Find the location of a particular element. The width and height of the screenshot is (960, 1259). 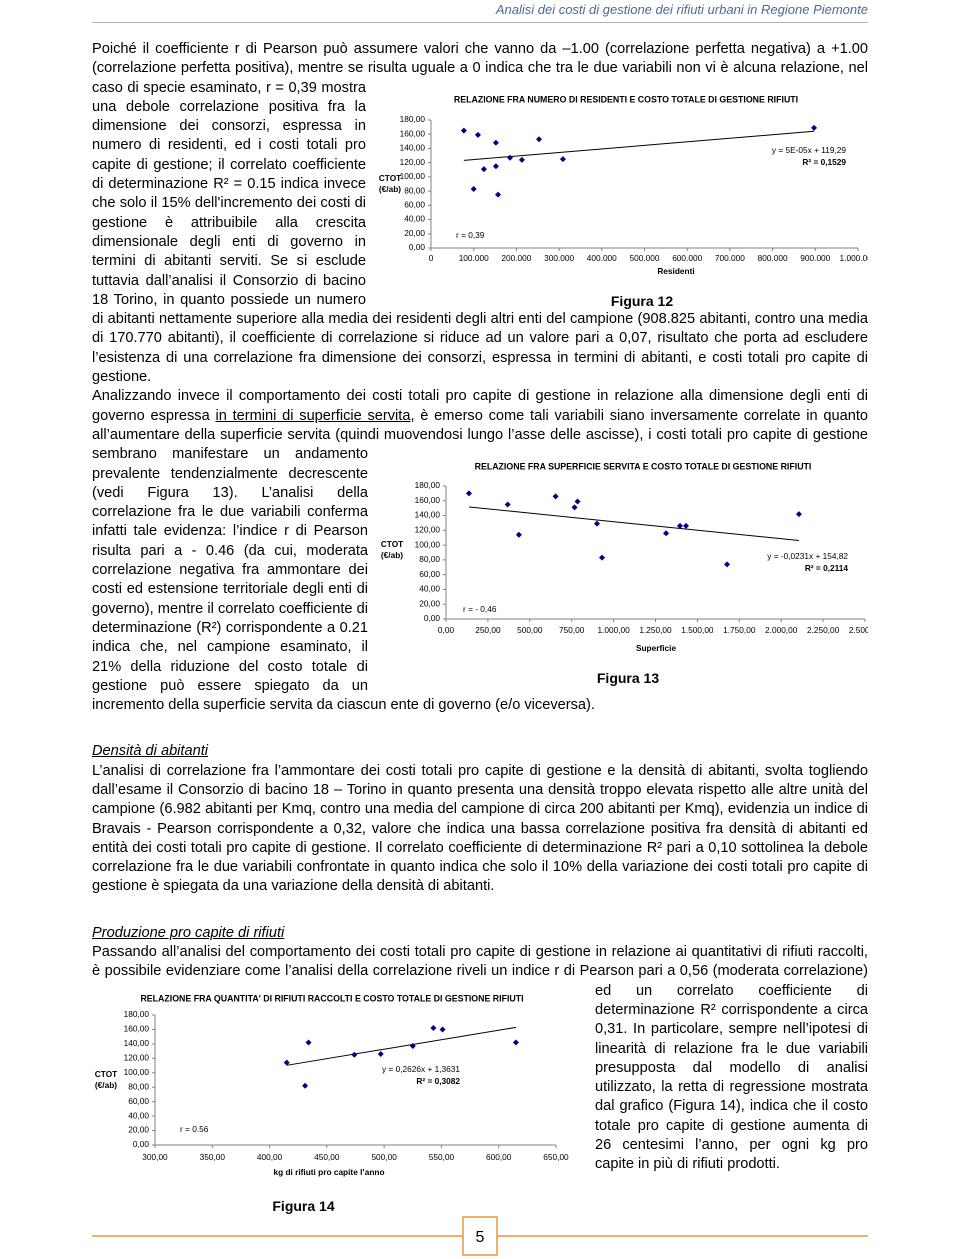

y-tick-label: 40,00 is located at coordinates (138, 1115).